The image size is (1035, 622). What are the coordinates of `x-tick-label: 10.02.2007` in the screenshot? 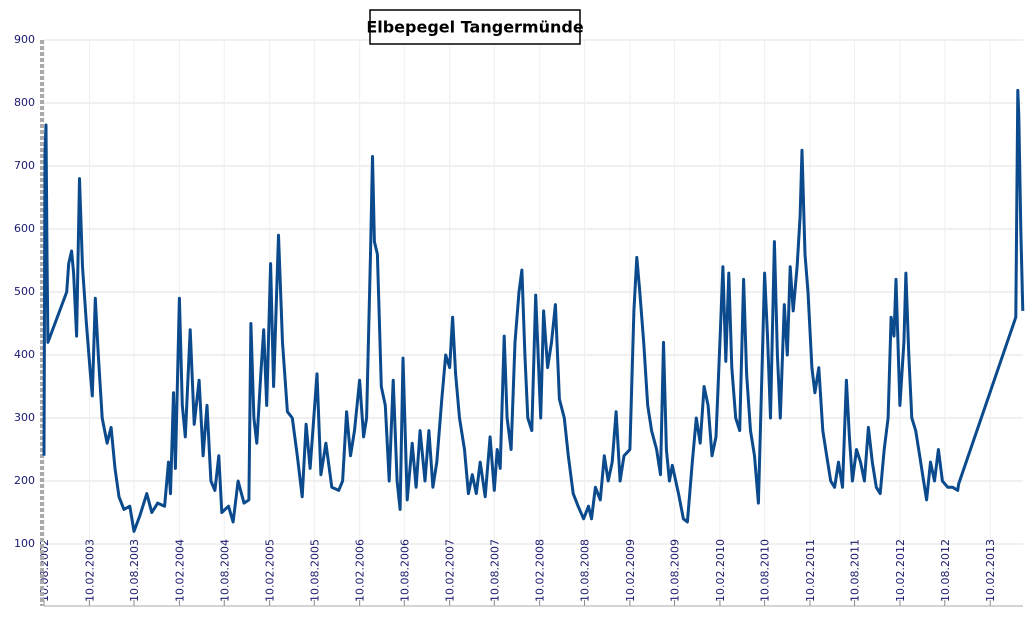 It's located at (450, 570).